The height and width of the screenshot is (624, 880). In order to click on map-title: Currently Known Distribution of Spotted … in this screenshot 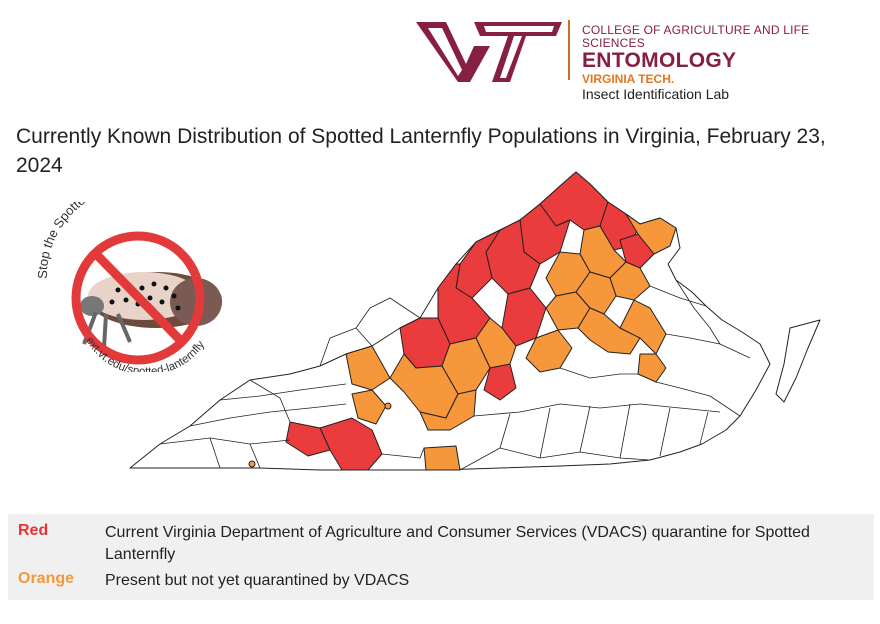, I will do `click(421, 151)`.